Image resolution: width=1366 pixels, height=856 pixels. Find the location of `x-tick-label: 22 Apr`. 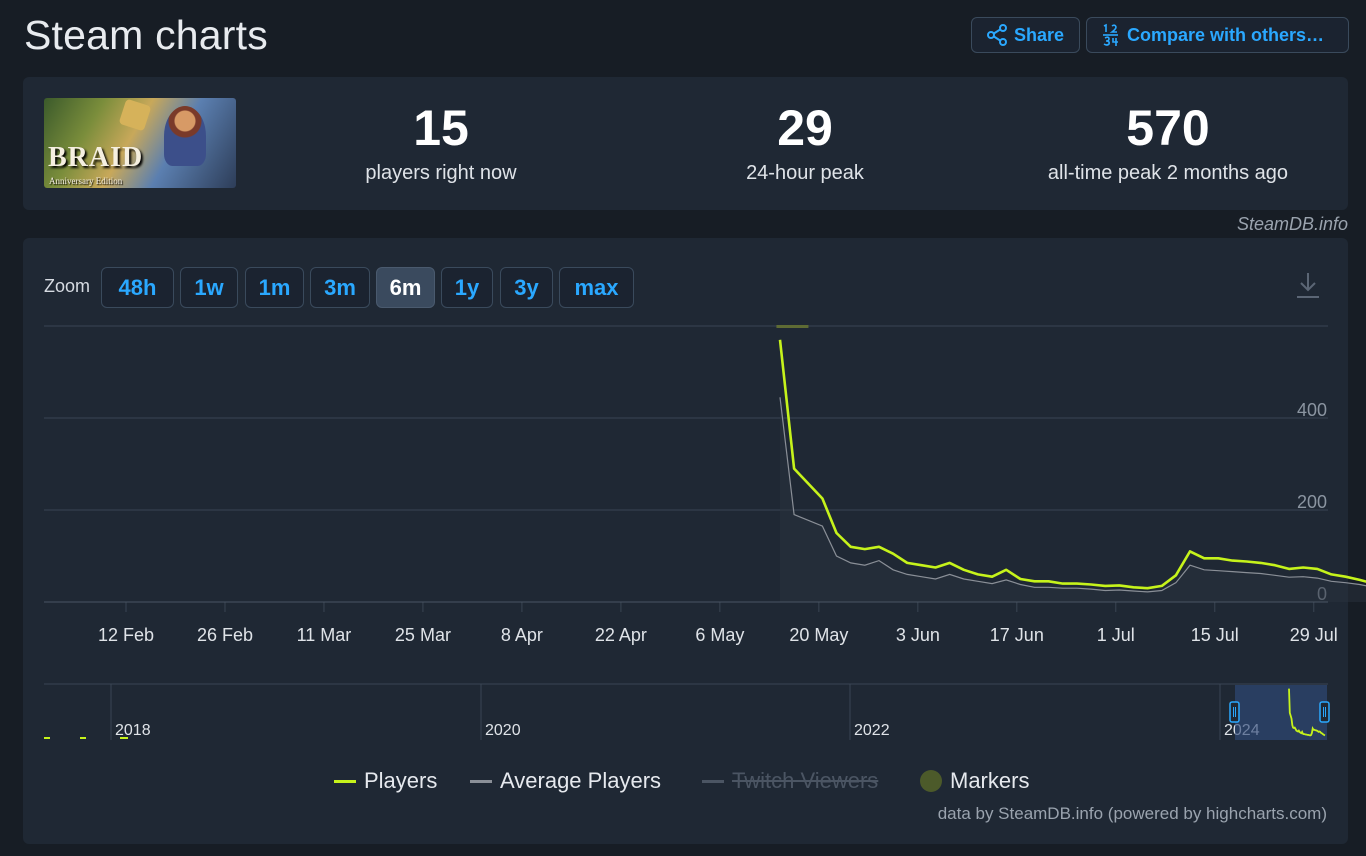

x-tick-label: 22 Apr is located at coordinates (621, 635).